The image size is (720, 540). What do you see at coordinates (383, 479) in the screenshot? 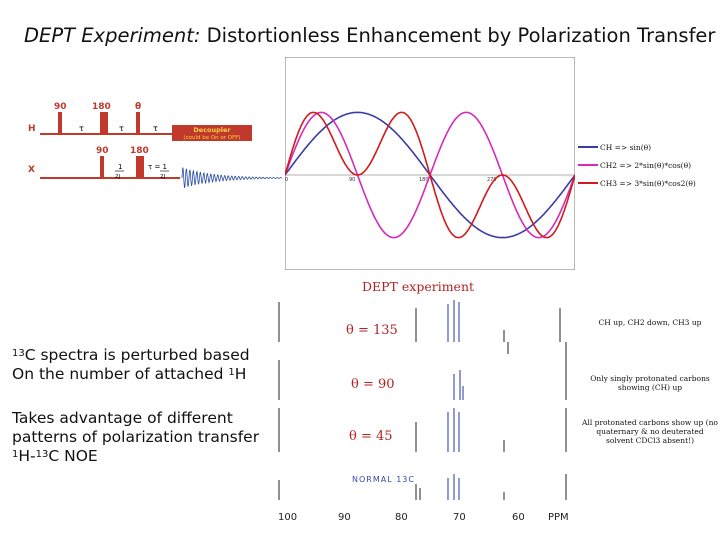
I see `normal-13c-label: NORMAL 13C` at bounding box center [383, 479].